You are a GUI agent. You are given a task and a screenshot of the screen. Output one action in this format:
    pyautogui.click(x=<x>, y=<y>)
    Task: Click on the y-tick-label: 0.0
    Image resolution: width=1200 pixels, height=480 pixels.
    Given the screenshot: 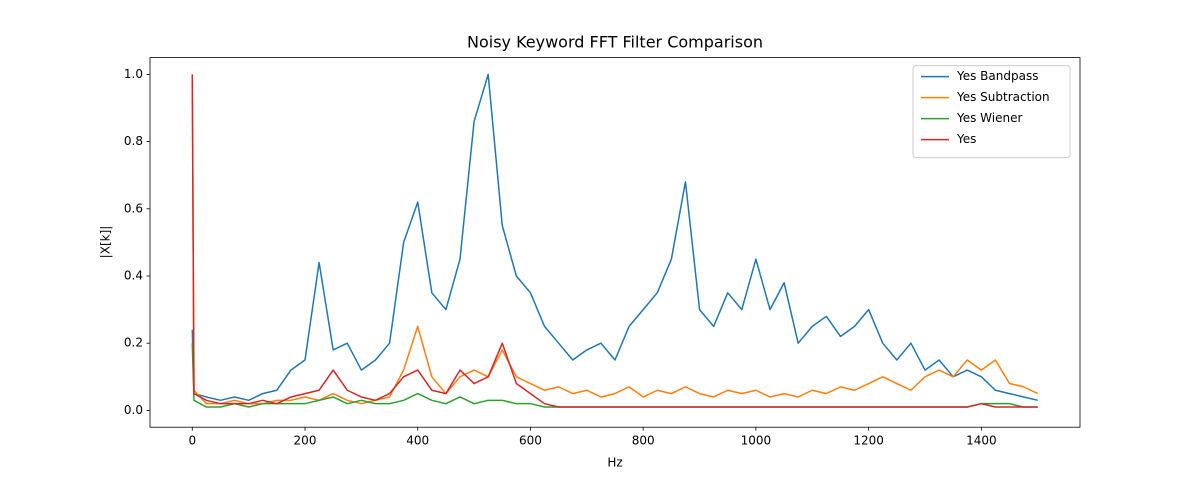 What is the action you would take?
    pyautogui.click(x=133, y=410)
    